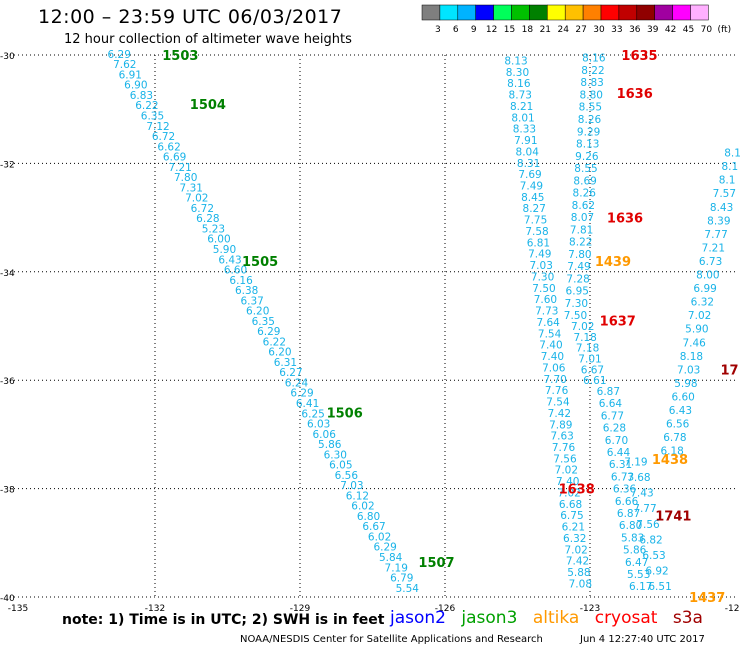 The image size is (740, 650). What do you see at coordinates (525, 141) in the screenshot?
I see `swh-value: 7.91` at bounding box center [525, 141].